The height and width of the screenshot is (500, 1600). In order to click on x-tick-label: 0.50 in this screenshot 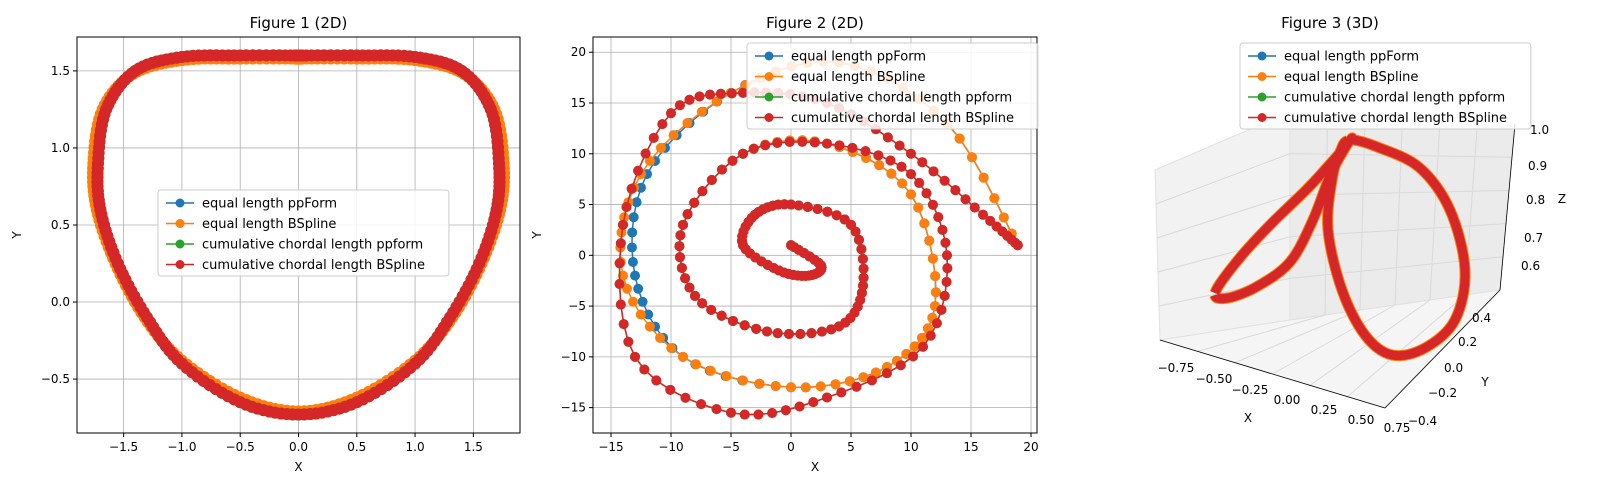, I will do `click(1361, 420)`.